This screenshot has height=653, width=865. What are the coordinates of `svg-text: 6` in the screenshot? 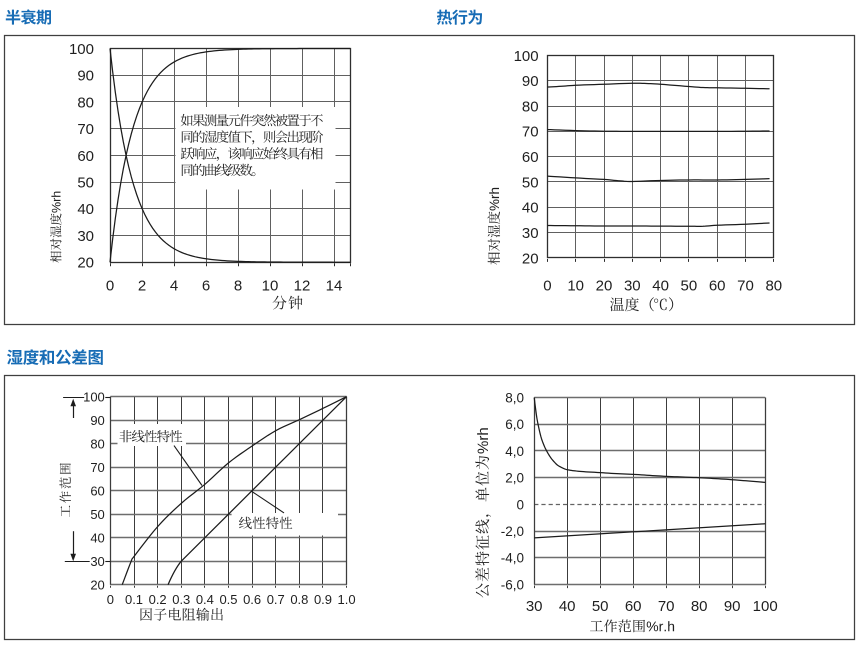 It's located at (206, 286).